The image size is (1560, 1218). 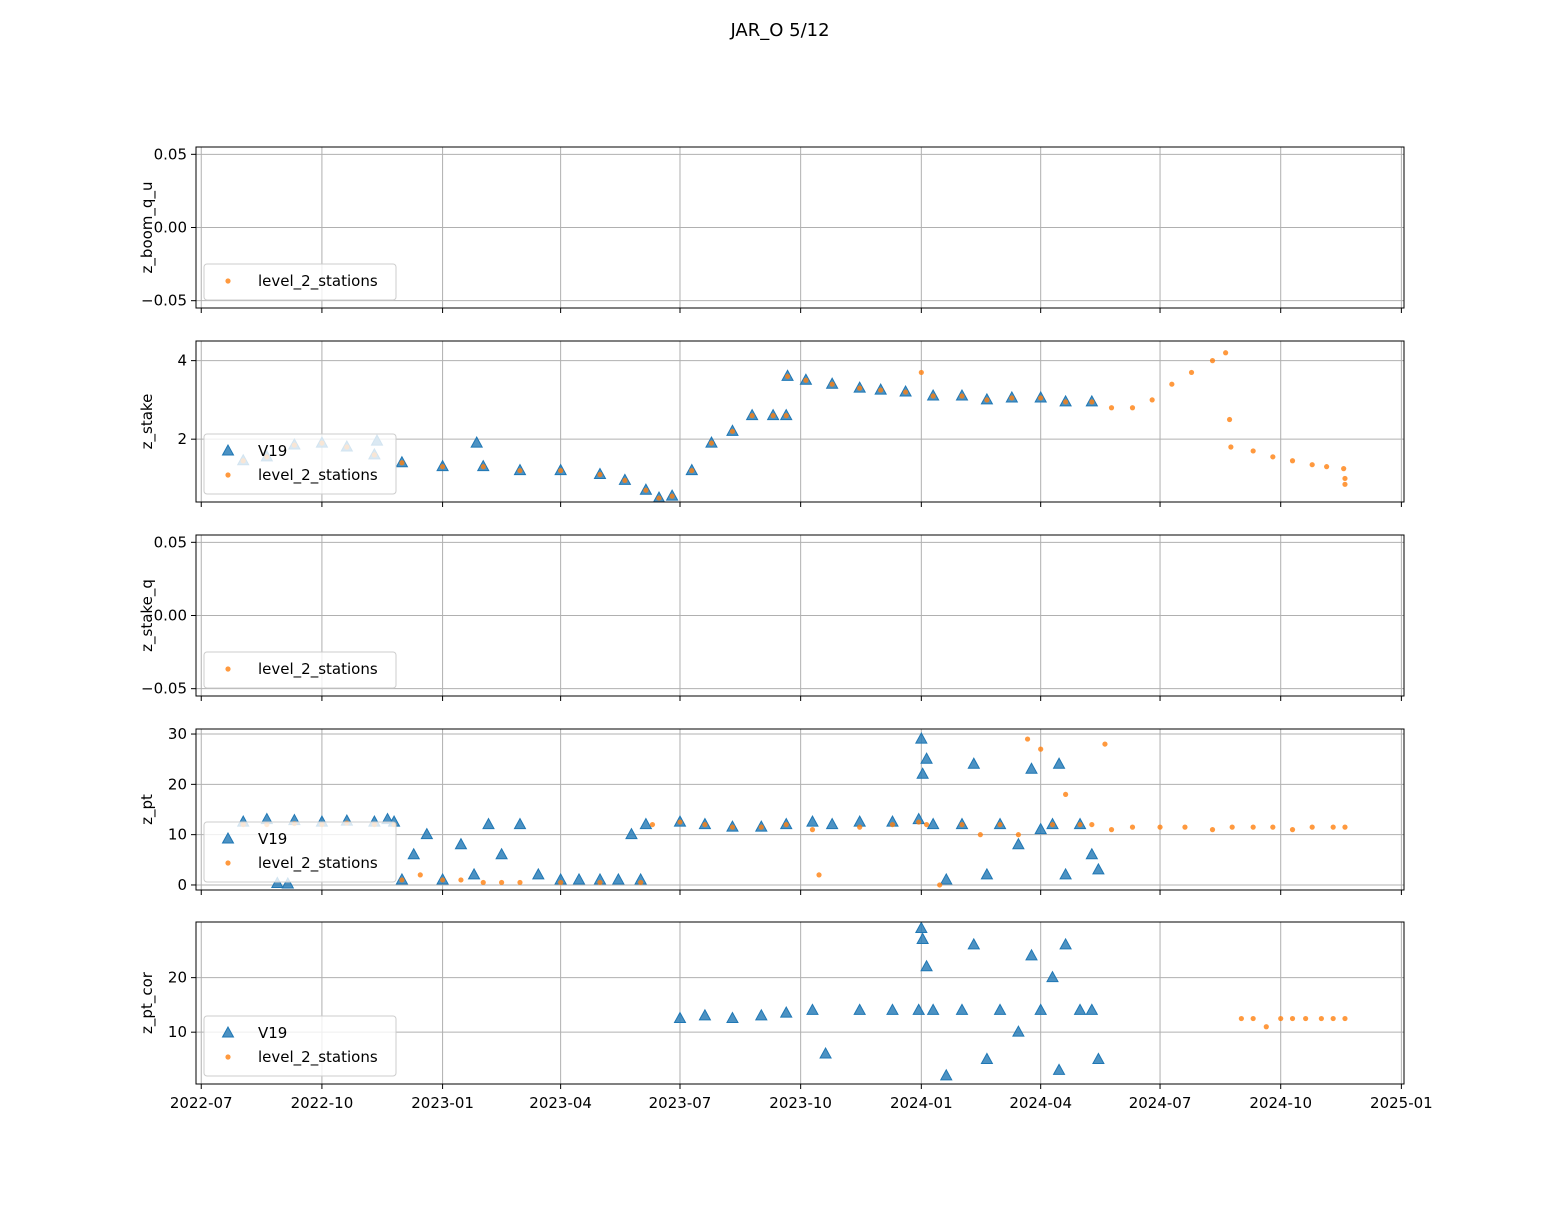 What do you see at coordinates (322, 1103) in the screenshot?
I see `x-tick-label: 2022-10` at bounding box center [322, 1103].